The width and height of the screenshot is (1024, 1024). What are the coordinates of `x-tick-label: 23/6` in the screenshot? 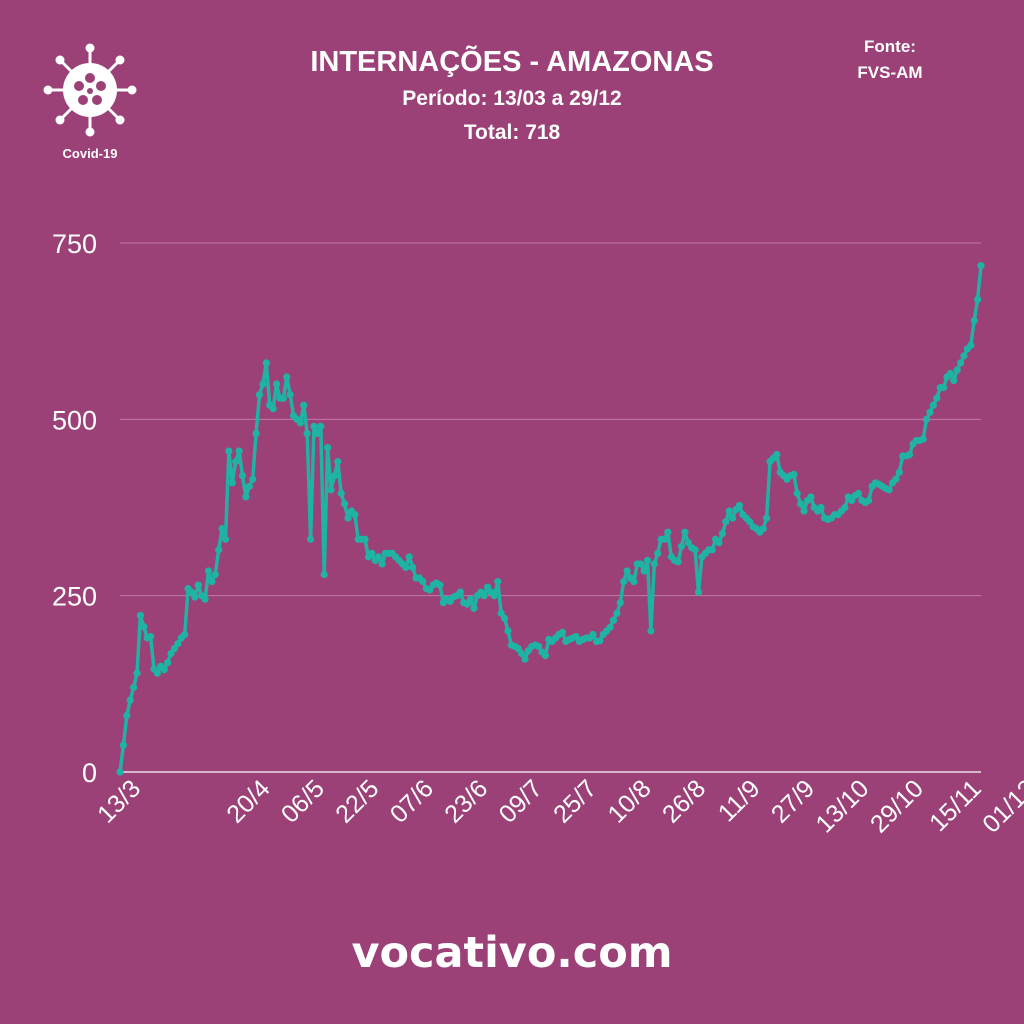 It's located at (466, 801).